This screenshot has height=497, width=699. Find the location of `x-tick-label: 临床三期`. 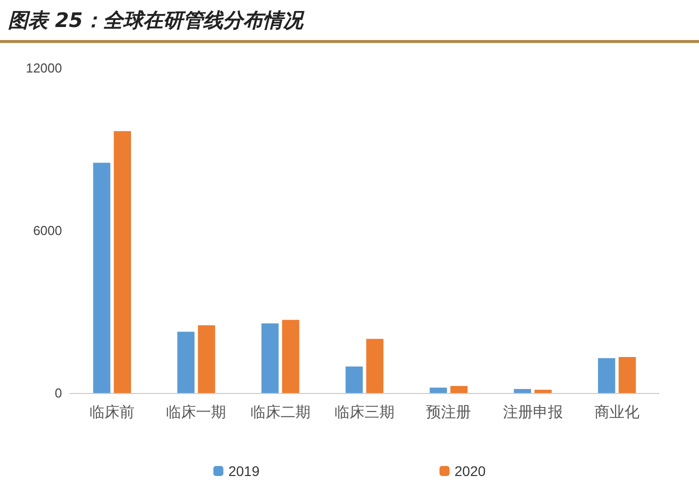

x-tick-label: 临床三期 is located at coordinates (364, 412).